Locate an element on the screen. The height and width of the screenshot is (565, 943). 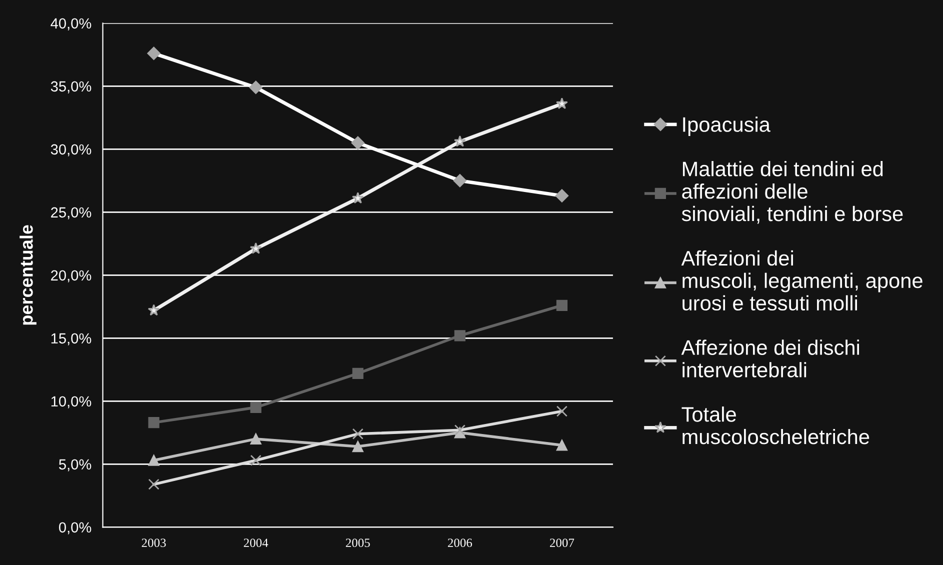
y-tick-label: 40,0% is located at coordinates (71, 24).